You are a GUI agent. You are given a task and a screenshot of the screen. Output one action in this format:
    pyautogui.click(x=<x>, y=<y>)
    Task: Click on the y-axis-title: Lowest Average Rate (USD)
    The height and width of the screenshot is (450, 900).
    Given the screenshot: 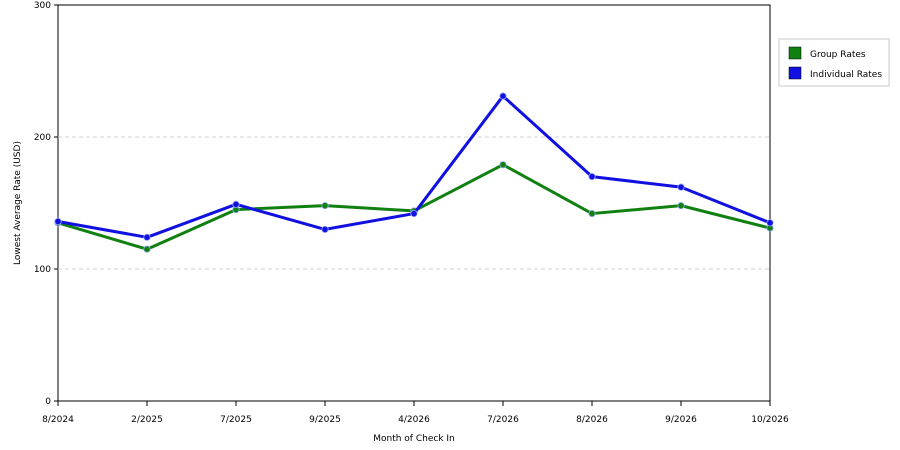 What is the action you would take?
    pyautogui.click(x=18, y=203)
    